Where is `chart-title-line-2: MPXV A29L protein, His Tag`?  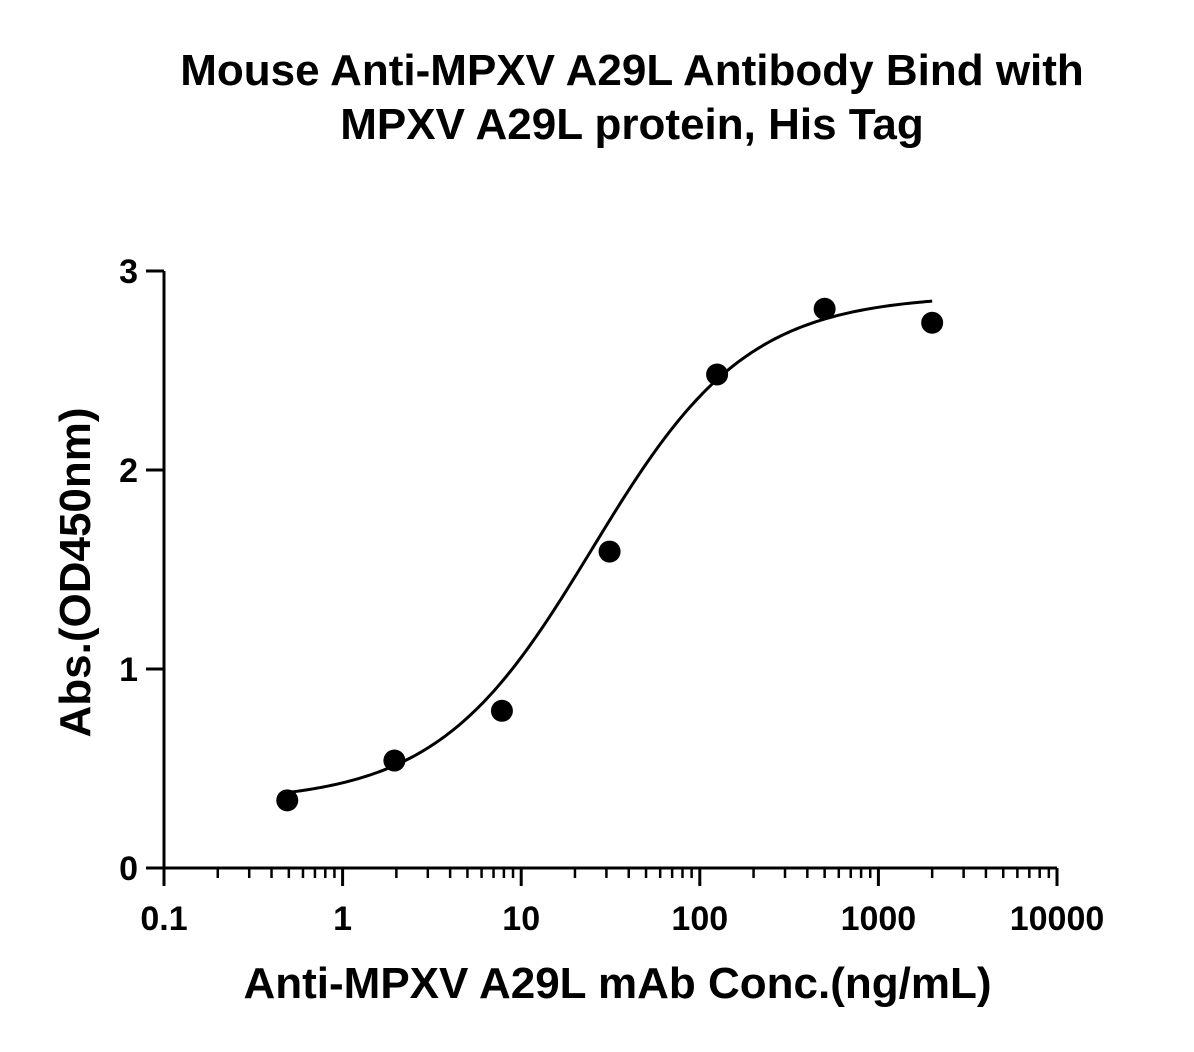
chart-title-line-2: MPXV A29L protein, His Tag is located at coordinates (632, 124).